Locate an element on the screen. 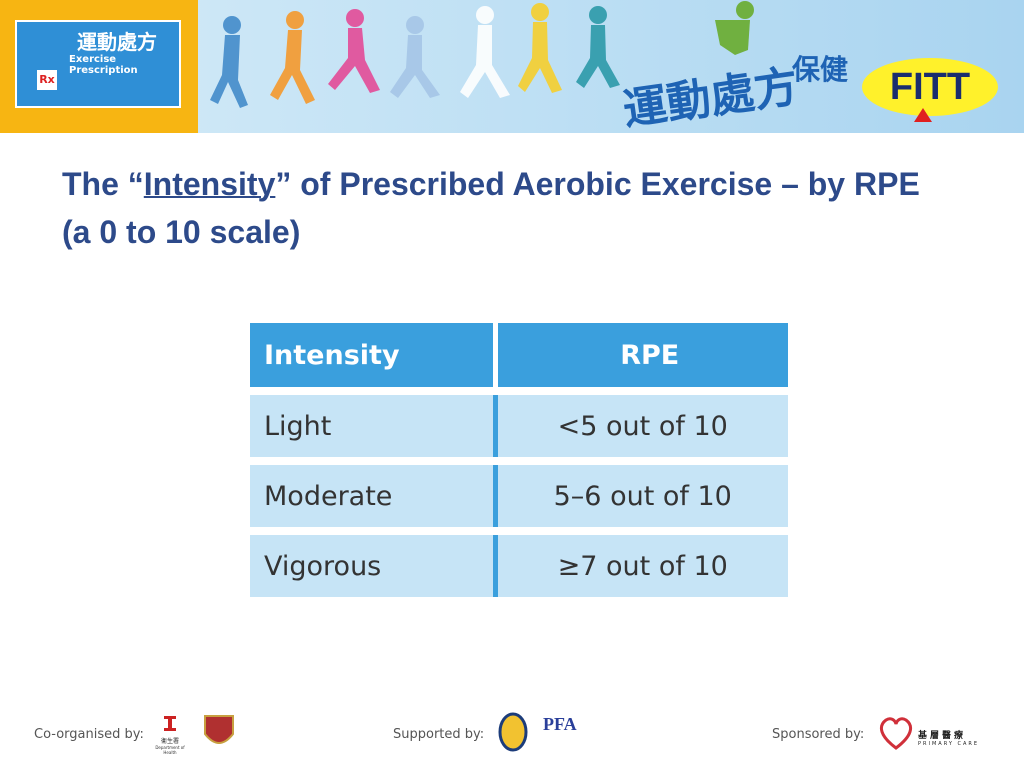 This screenshot has height=768, width=1024. intensity-cell: Light is located at coordinates (373, 424).